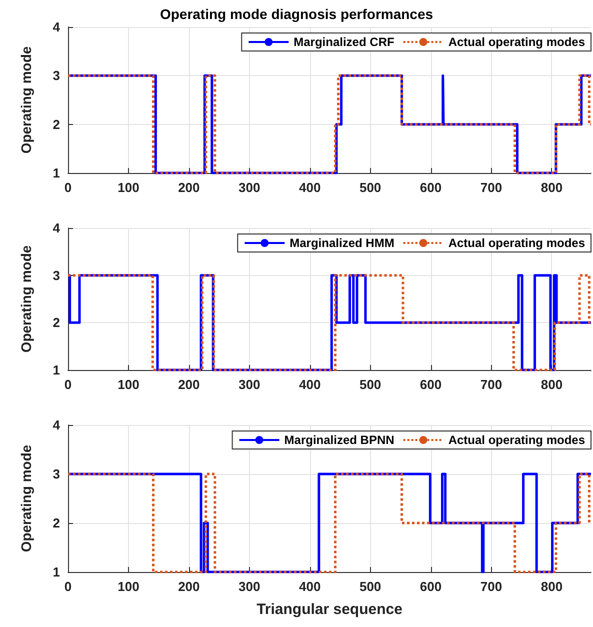 This screenshot has height=627, width=593. Describe the element at coordinates (329, 609) in the screenshot. I see `x-axis-title: Triangular sequence` at that location.